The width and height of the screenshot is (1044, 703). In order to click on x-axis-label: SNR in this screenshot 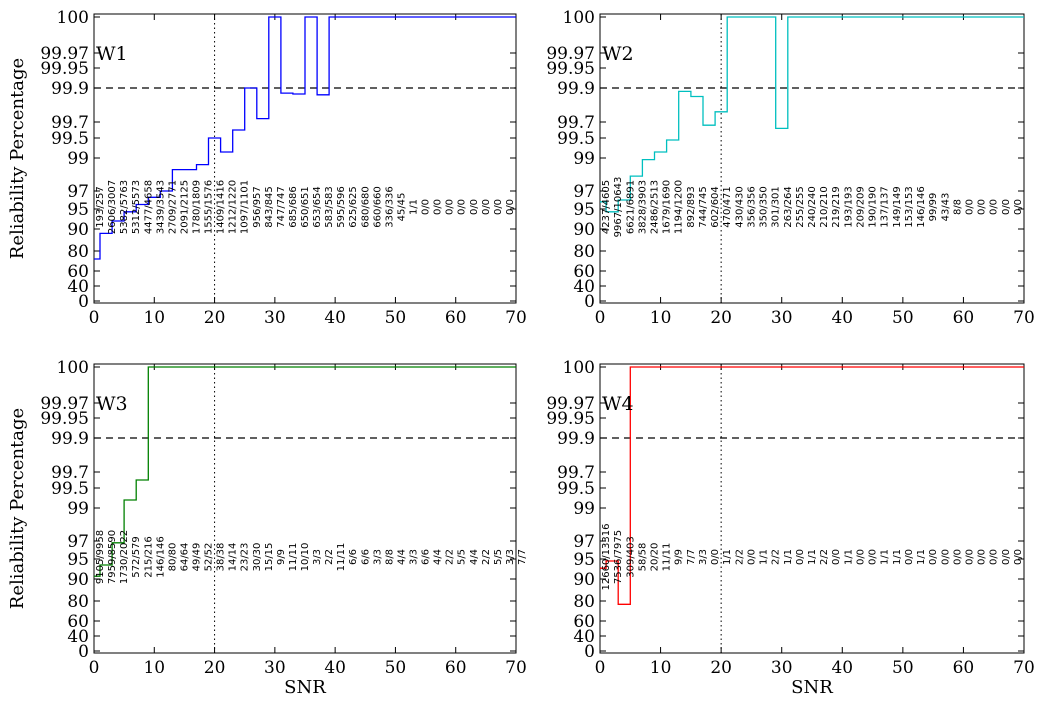, I will do `click(305, 687)`.